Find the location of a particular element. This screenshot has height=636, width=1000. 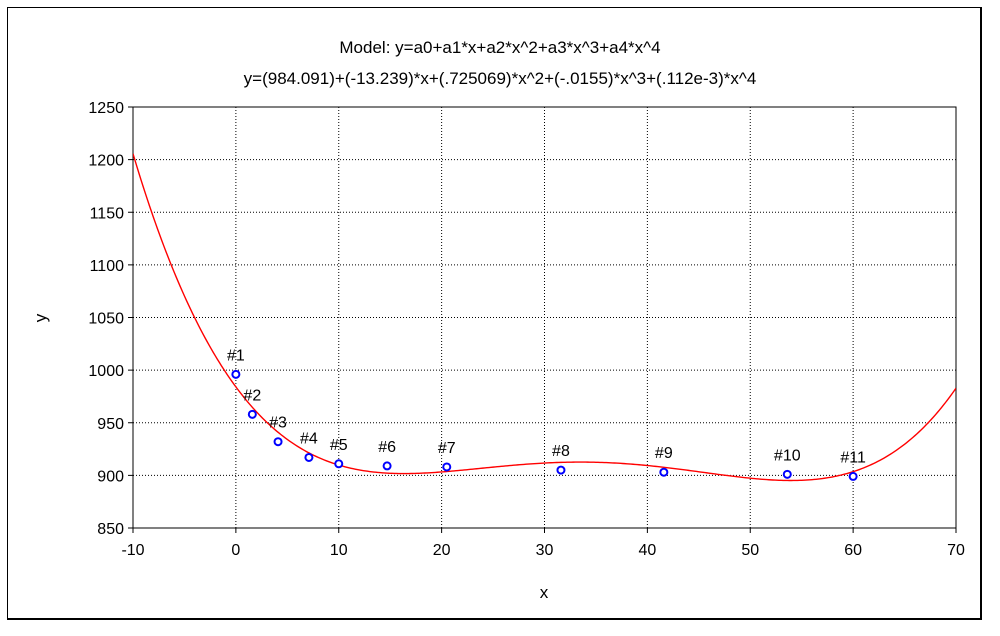

y-tick-label: 1200 is located at coordinates (106, 161).